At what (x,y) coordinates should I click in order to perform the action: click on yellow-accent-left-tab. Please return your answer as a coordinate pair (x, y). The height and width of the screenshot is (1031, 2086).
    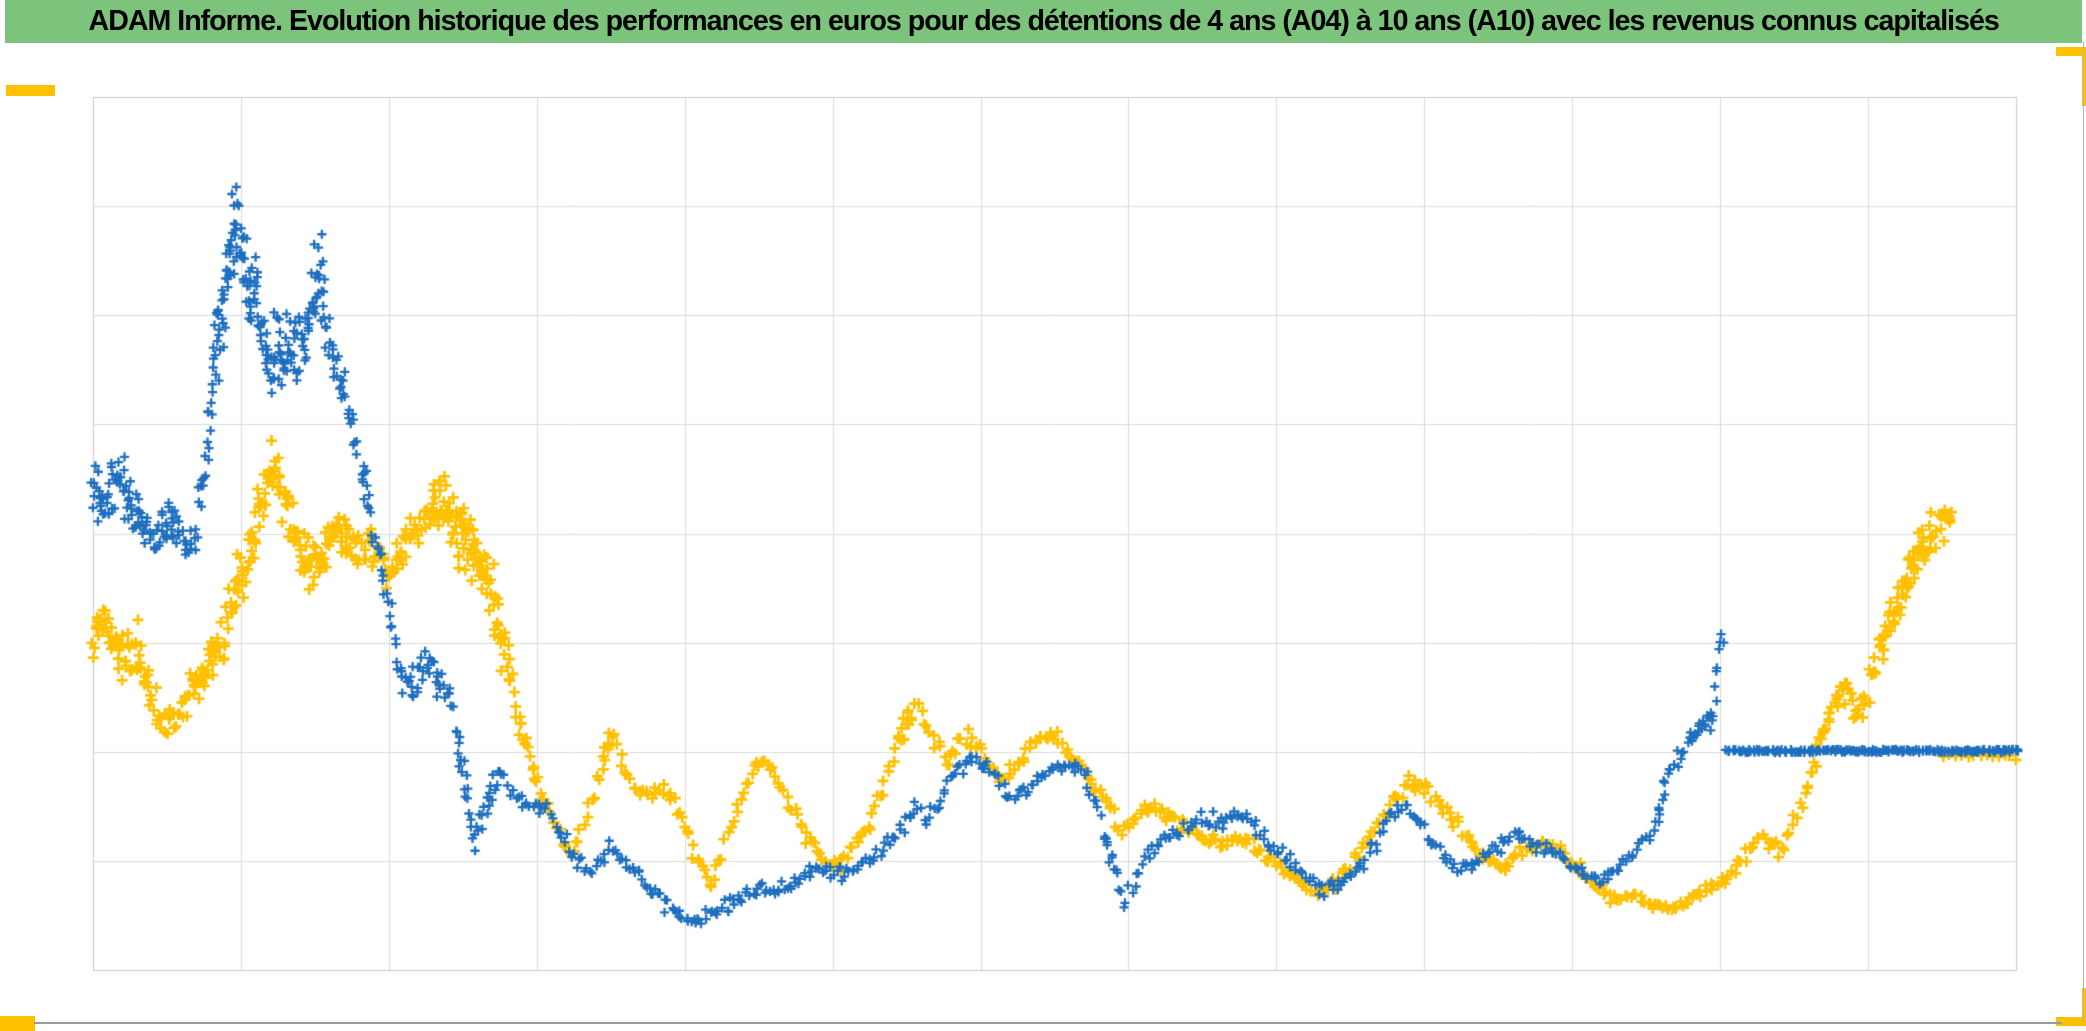
    Looking at the image, I should click on (30, 90).